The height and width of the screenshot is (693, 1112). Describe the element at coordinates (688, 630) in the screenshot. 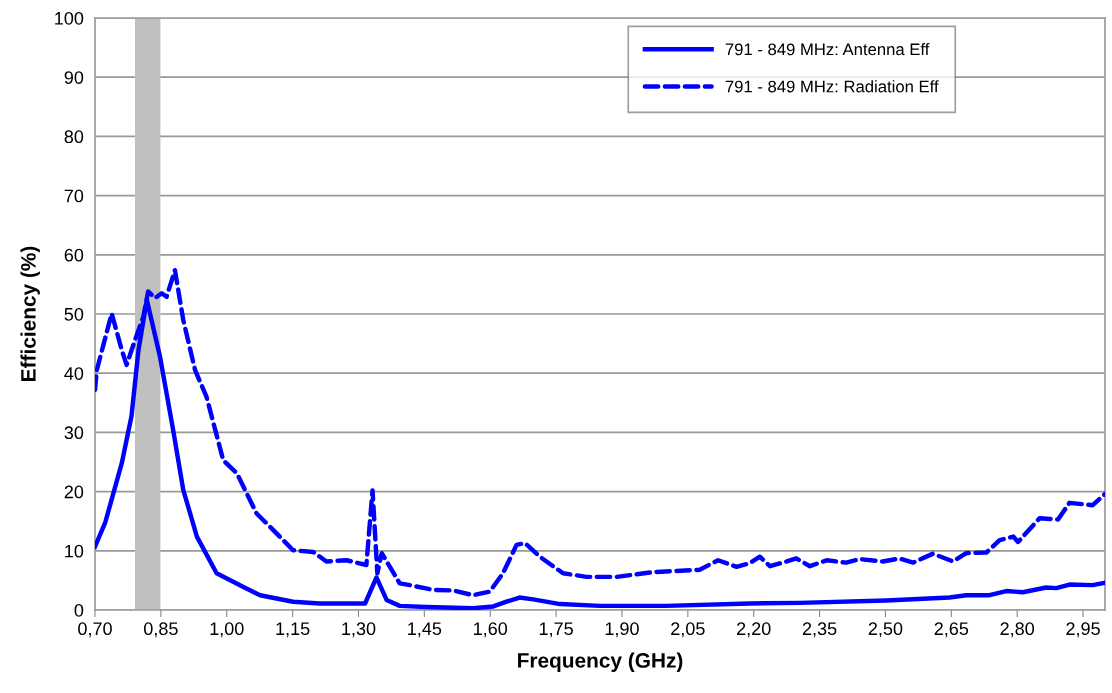

I see `x-tick-label: 2,05` at that location.